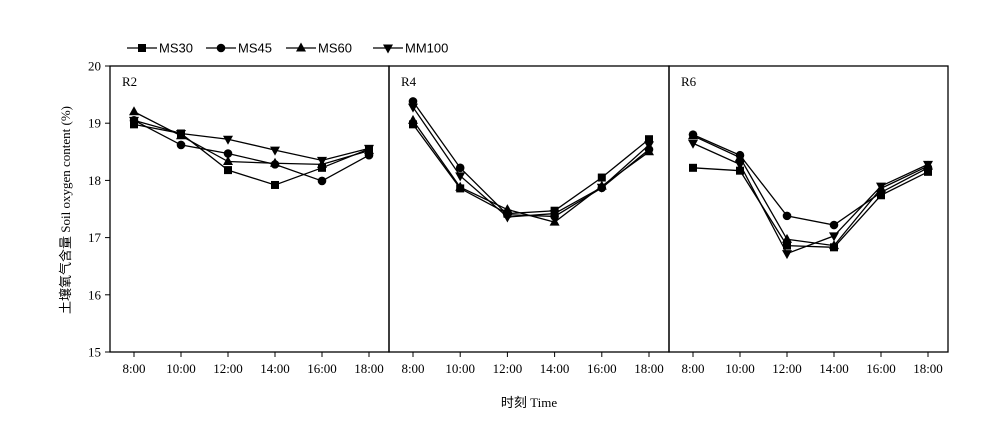 The width and height of the screenshot is (1000, 425). What do you see at coordinates (335, 48) in the screenshot?
I see `legend-label: MS60` at bounding box center [335, 48].